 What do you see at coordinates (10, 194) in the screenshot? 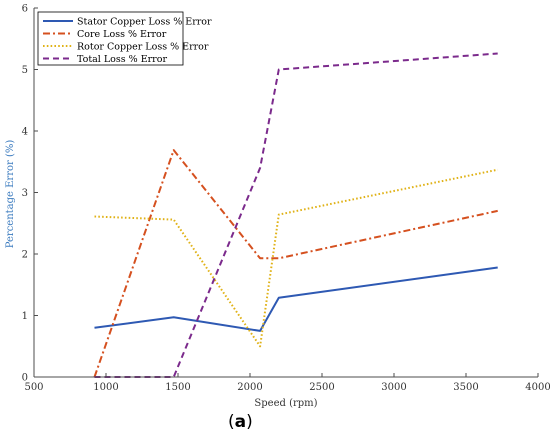
I see `y-axis-title: Percentage Error (%)` at bounding box center [10, 194].